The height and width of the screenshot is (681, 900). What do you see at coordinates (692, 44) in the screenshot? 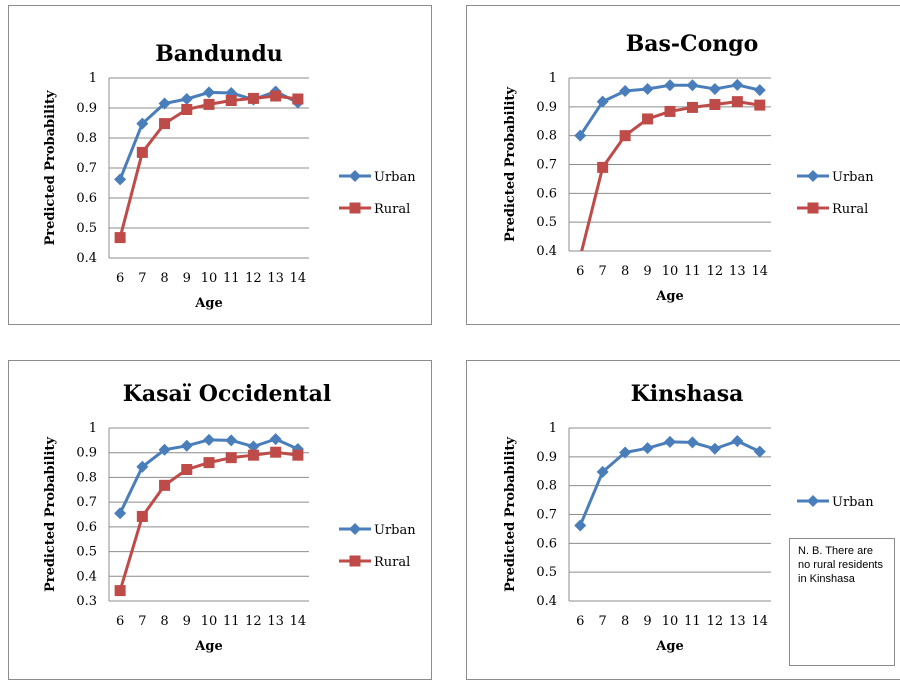
I see `chart-title: Bas-Congo` at bounding box center [692, 44].